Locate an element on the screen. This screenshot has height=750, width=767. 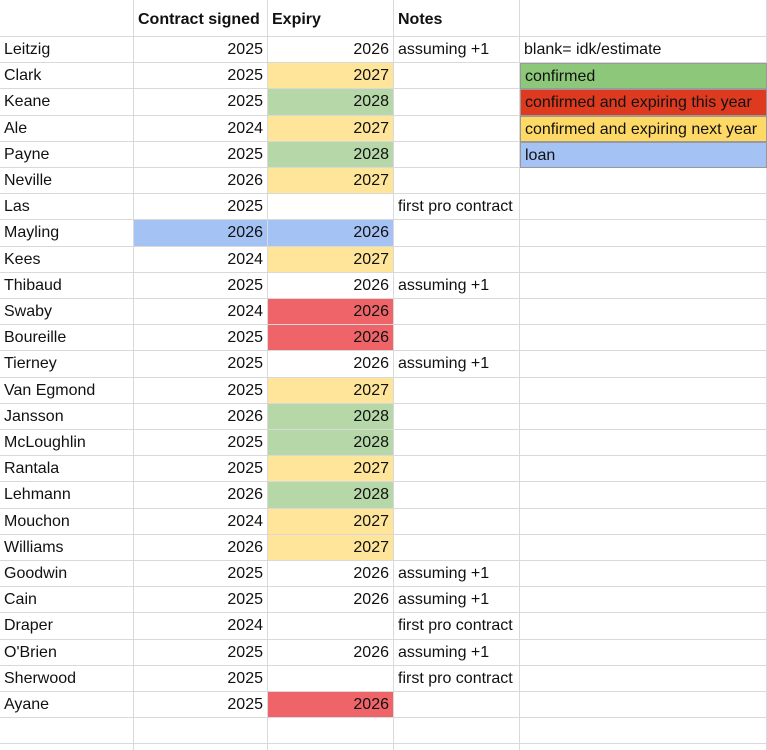
player-name: Tierney is located at coordinates (67, 364).